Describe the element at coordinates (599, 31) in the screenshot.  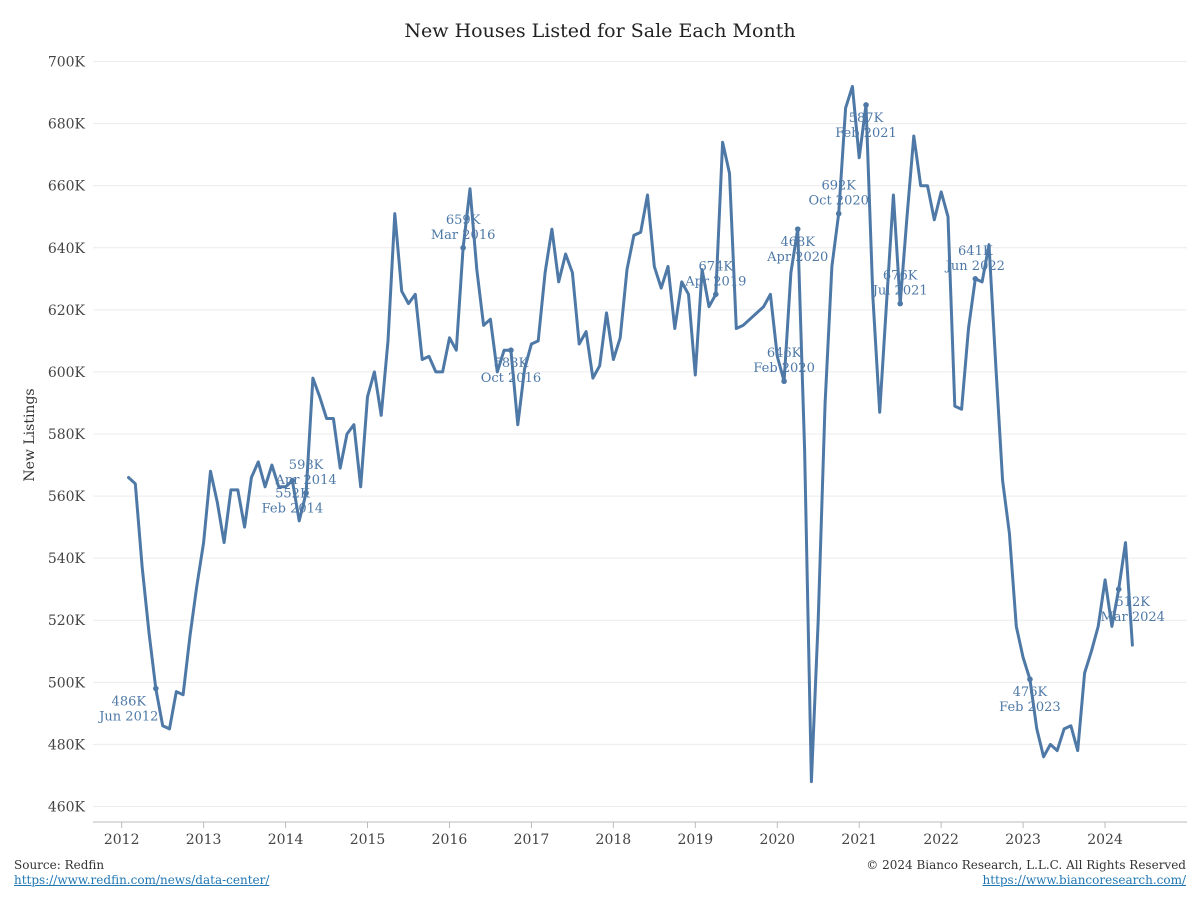
I see `chart-title: New Houses Listed for Sale Each Month` at that location.